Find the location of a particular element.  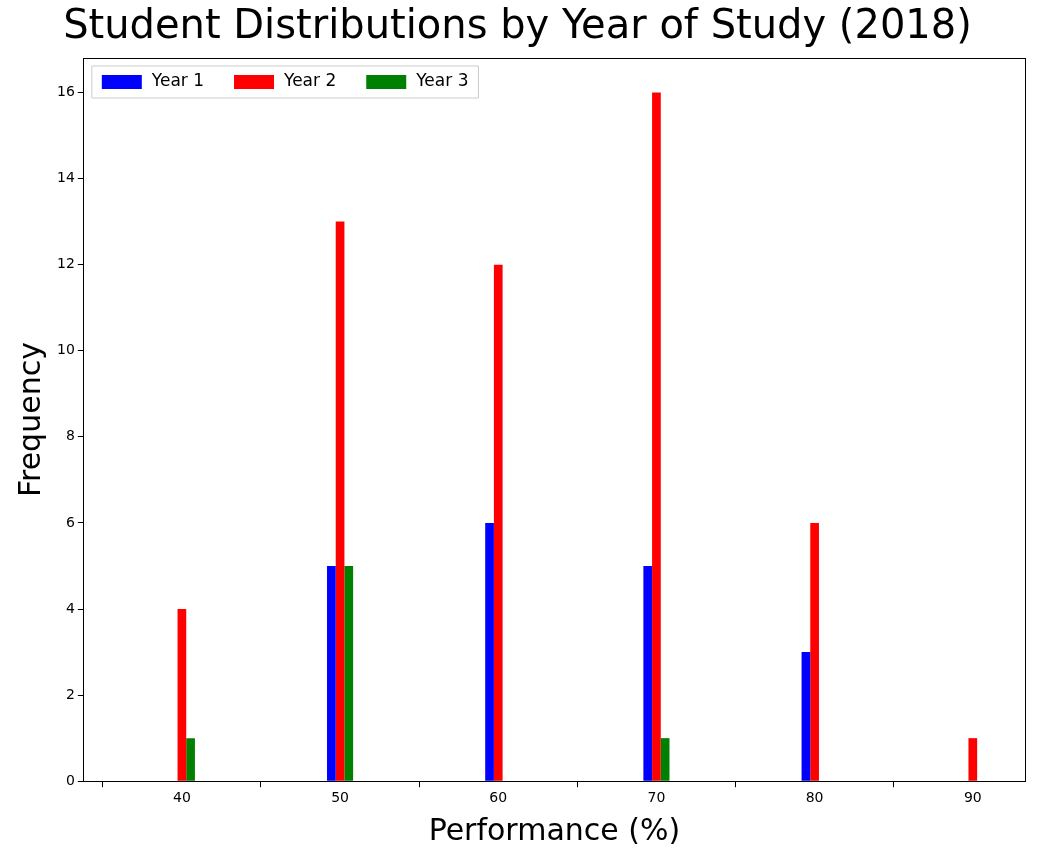

legend-label: Year 2 is located at coordinates (310, 80).